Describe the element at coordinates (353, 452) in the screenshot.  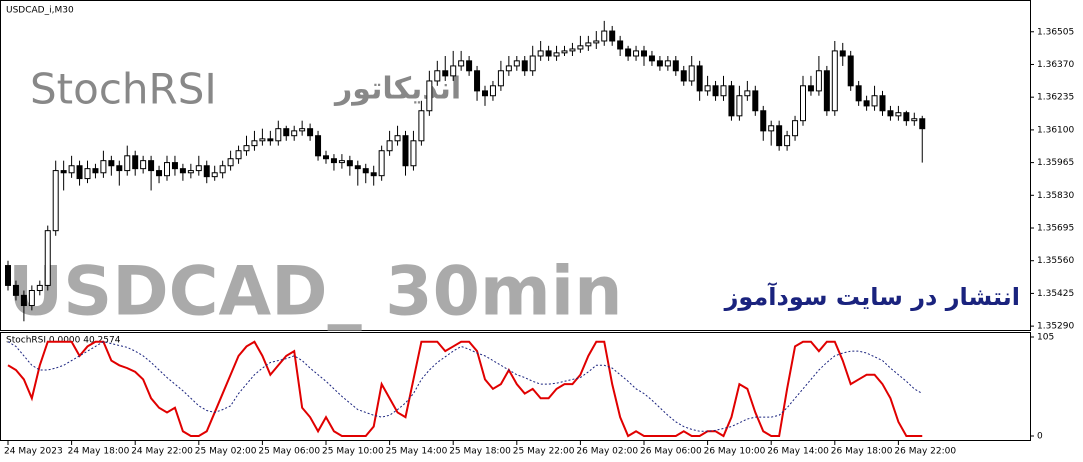
I see `x-tick-label: 25 May 10:00` at that location.